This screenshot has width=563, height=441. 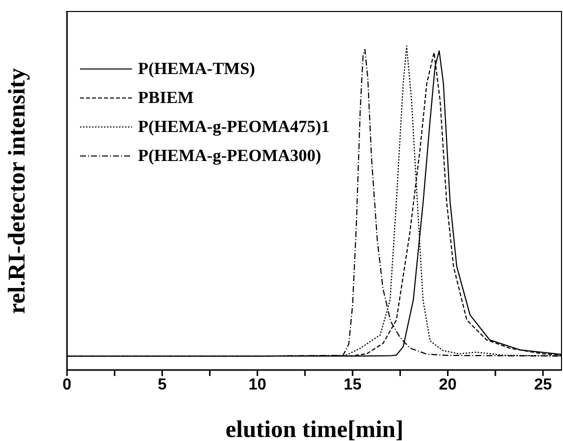 I want to click on x-tick-label: 5, so click(x=162, y=385).